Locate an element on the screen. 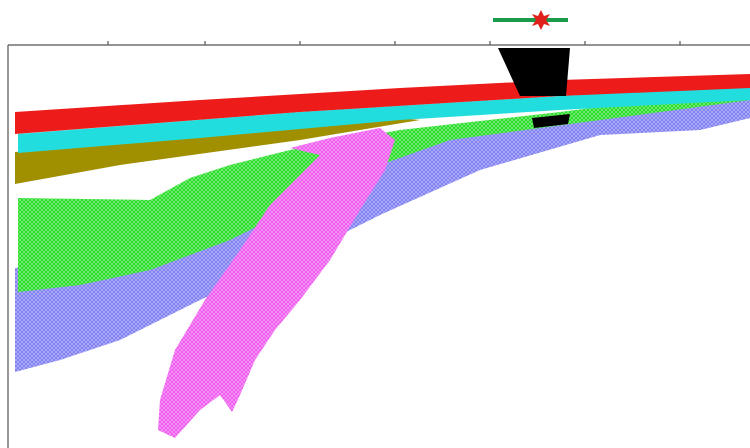  olive-layer is located at coordinates (217, 151).